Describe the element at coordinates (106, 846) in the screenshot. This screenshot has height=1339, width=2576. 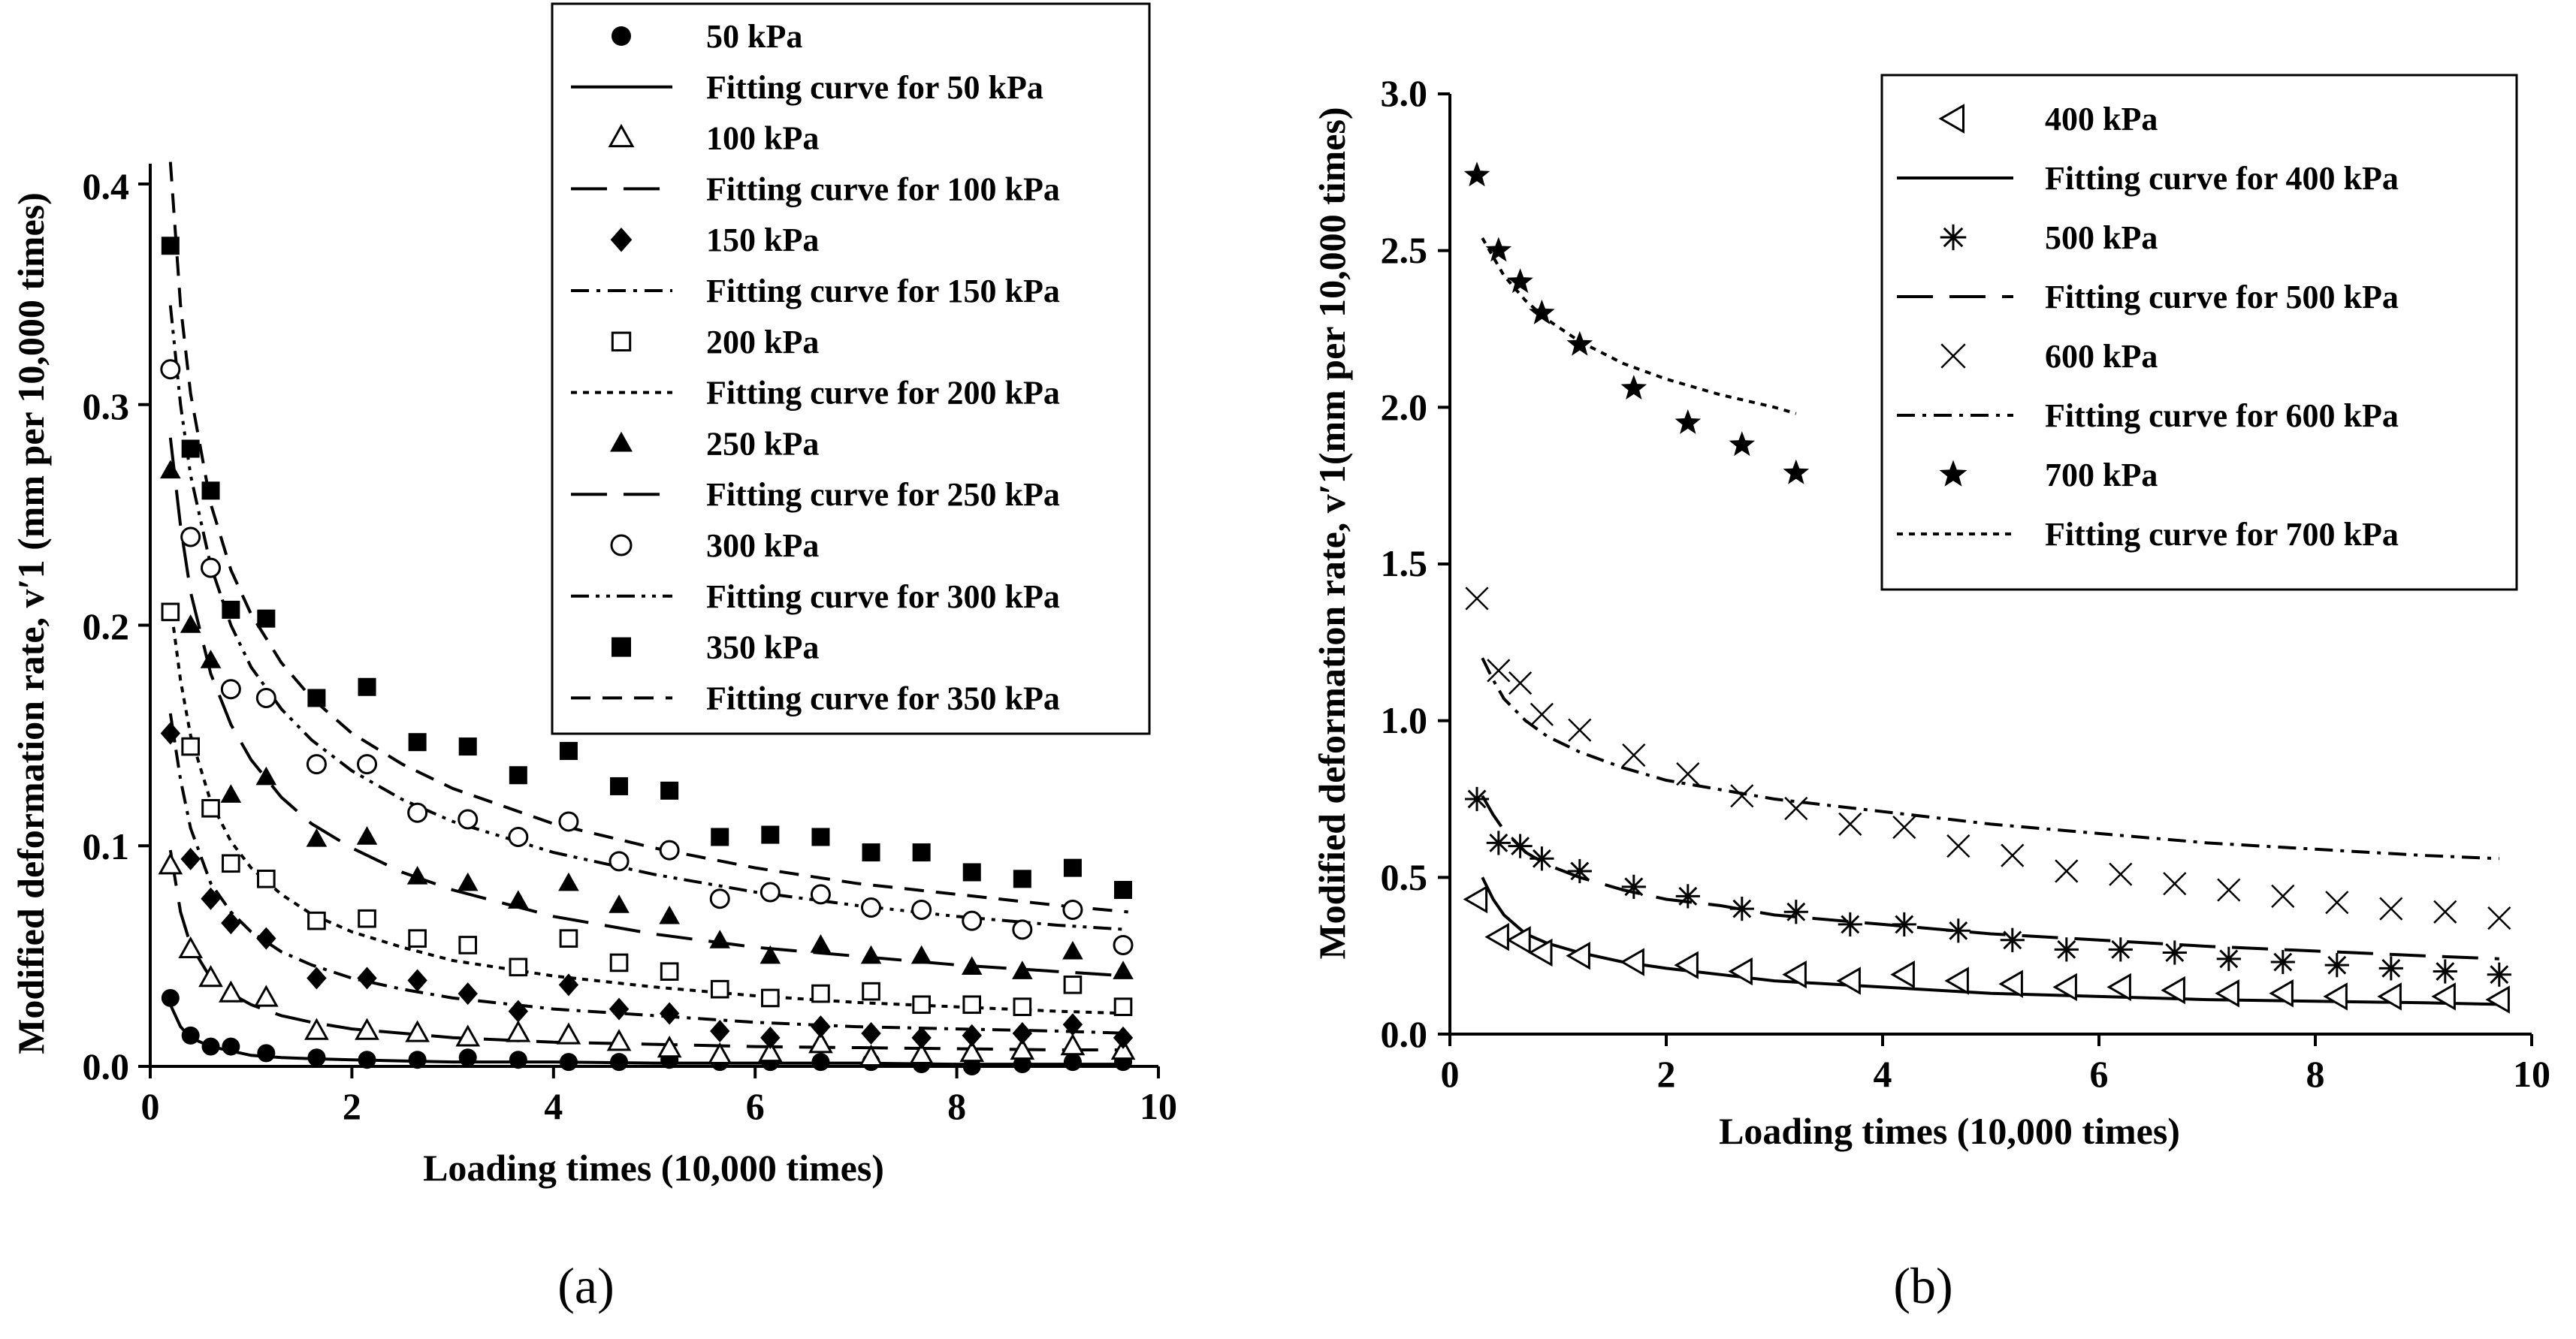
I see `panel-a-ytick-label: 0.1` at that location.